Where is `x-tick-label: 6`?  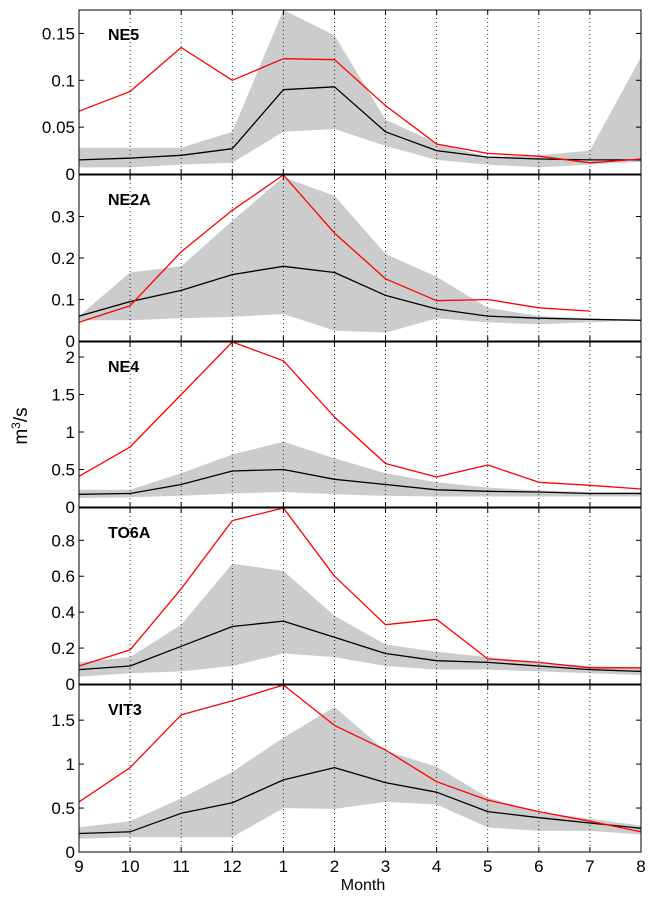 x-tick-label: 6 is located at coordinates (538, 866).